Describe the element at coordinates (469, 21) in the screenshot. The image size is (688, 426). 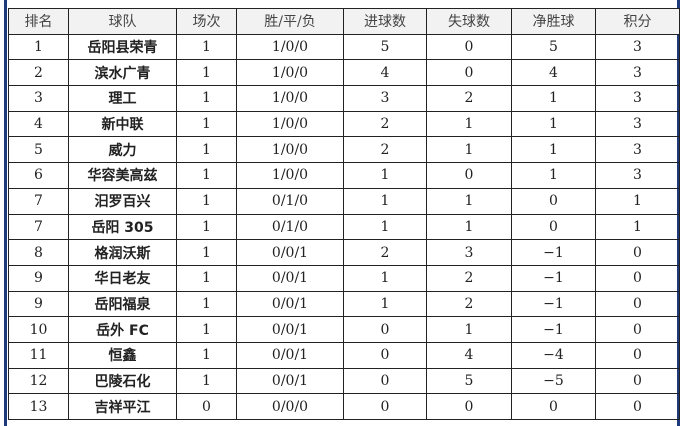
I see `header-goals-against: 失球数` at that location.